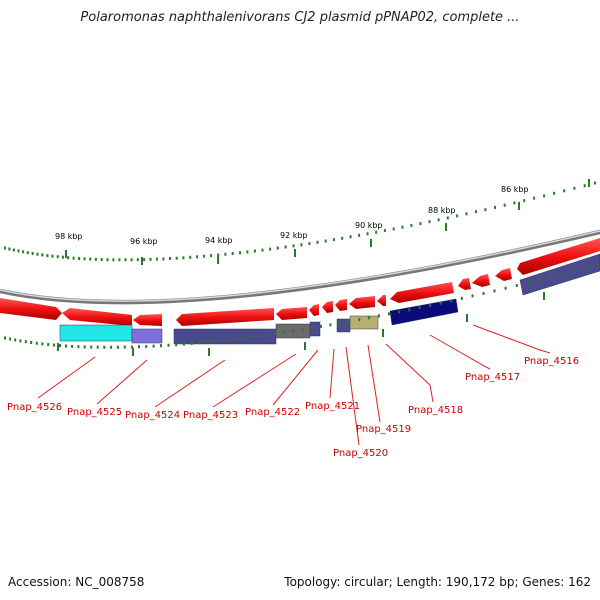 The height and width of the screenshot is (600, 600). Describe the element at coordinates (76, 582) in the screenshot. I see `accession-text: Accession: NC_008758` at that location.